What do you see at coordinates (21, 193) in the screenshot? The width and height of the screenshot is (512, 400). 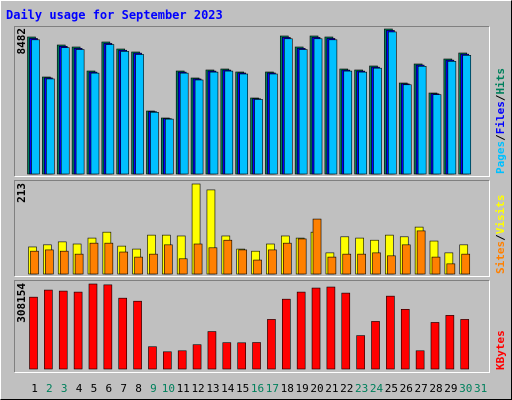 I see `y-tick-label: 213` at bounding box center [21, 193].